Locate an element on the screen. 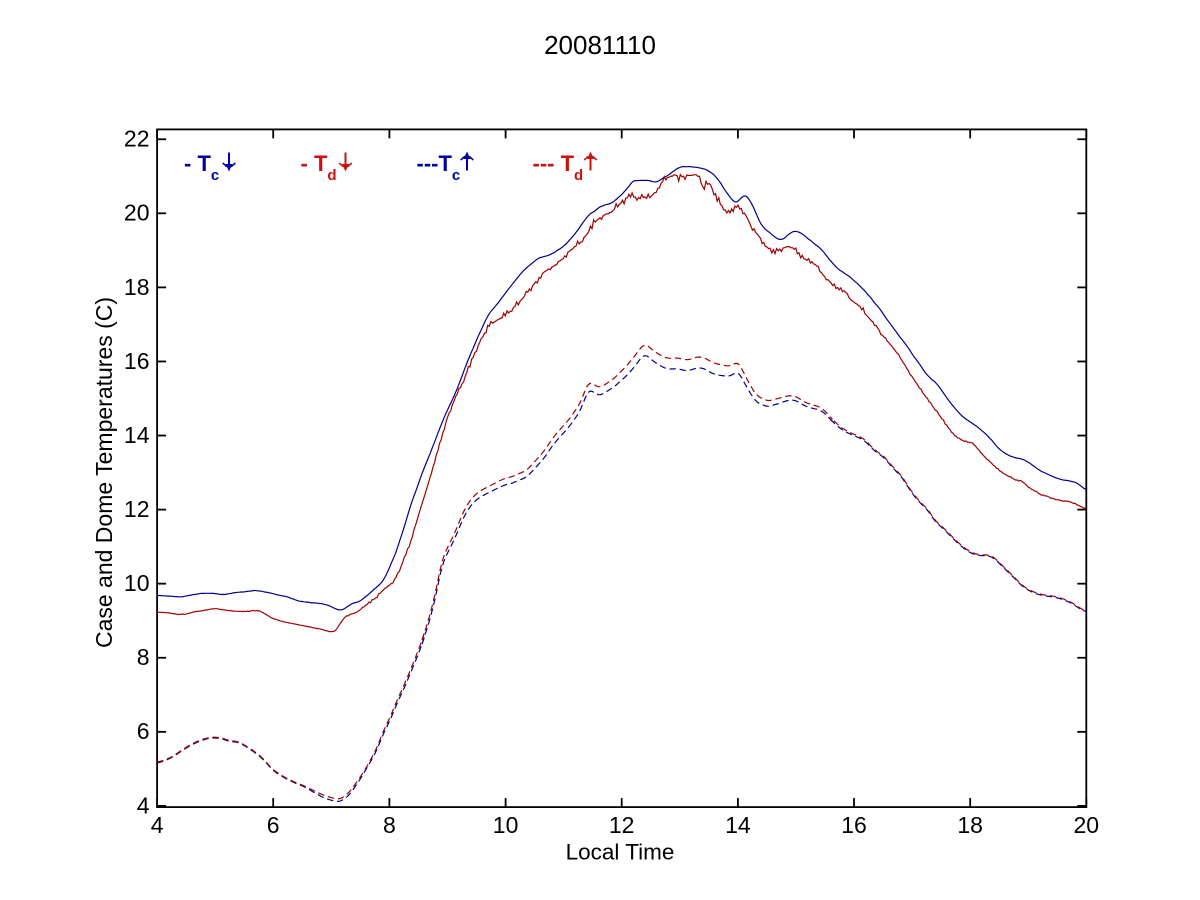 Image resolution: width=1200 pixels, height=900 pixels. svg-text: 22 is located at coordinates (137, 139).